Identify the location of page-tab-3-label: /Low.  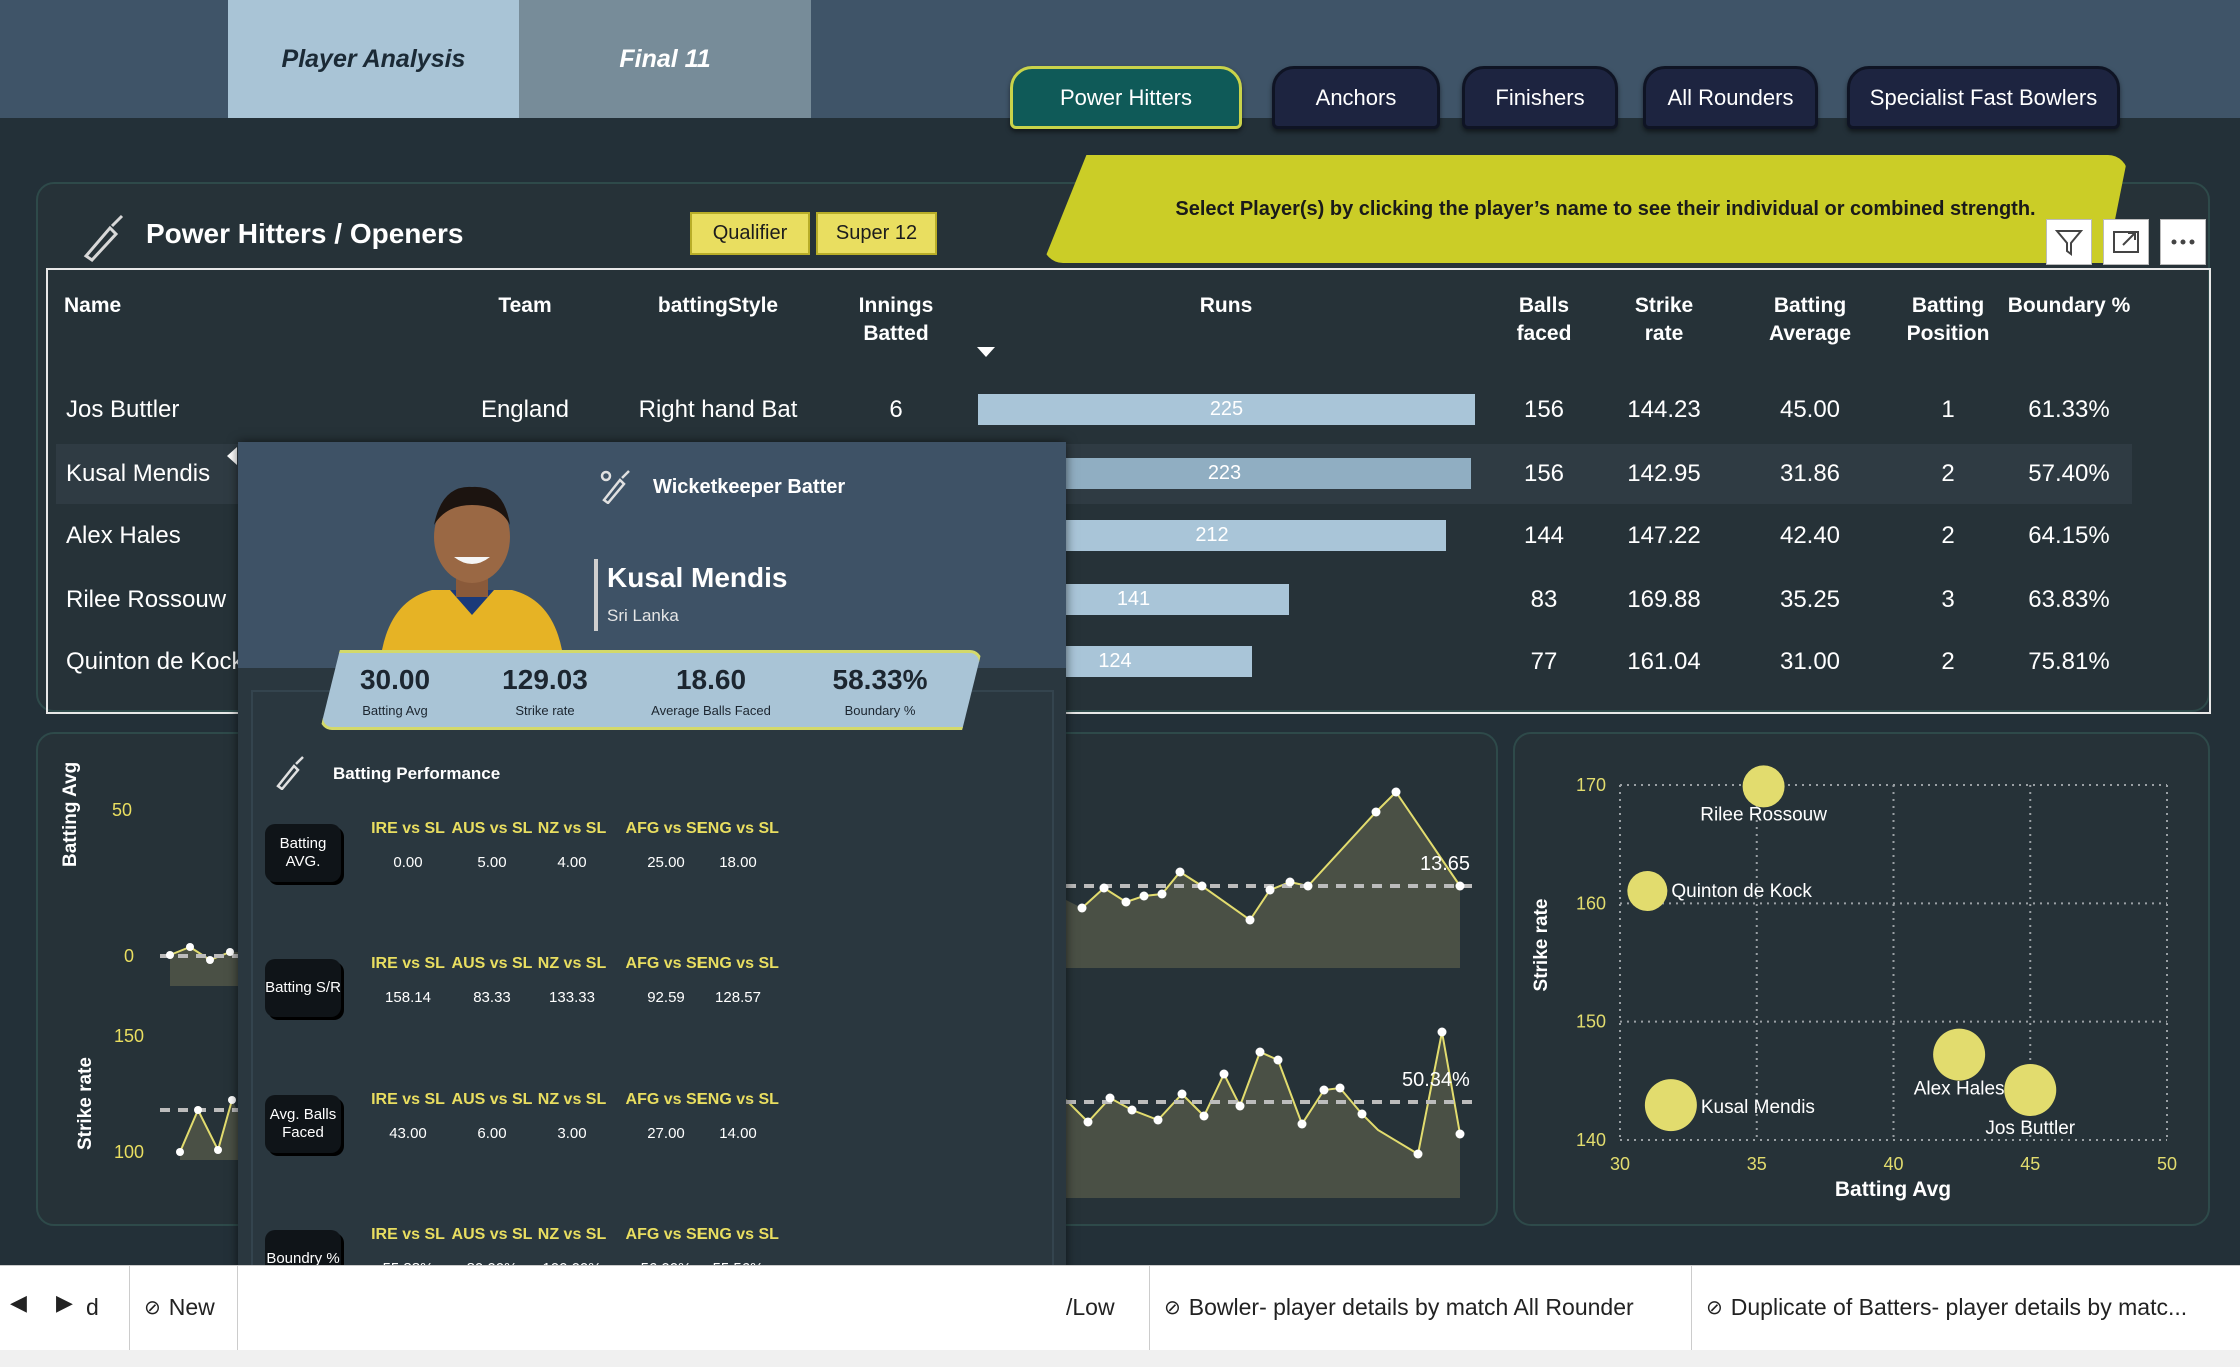
(1090, 1307).